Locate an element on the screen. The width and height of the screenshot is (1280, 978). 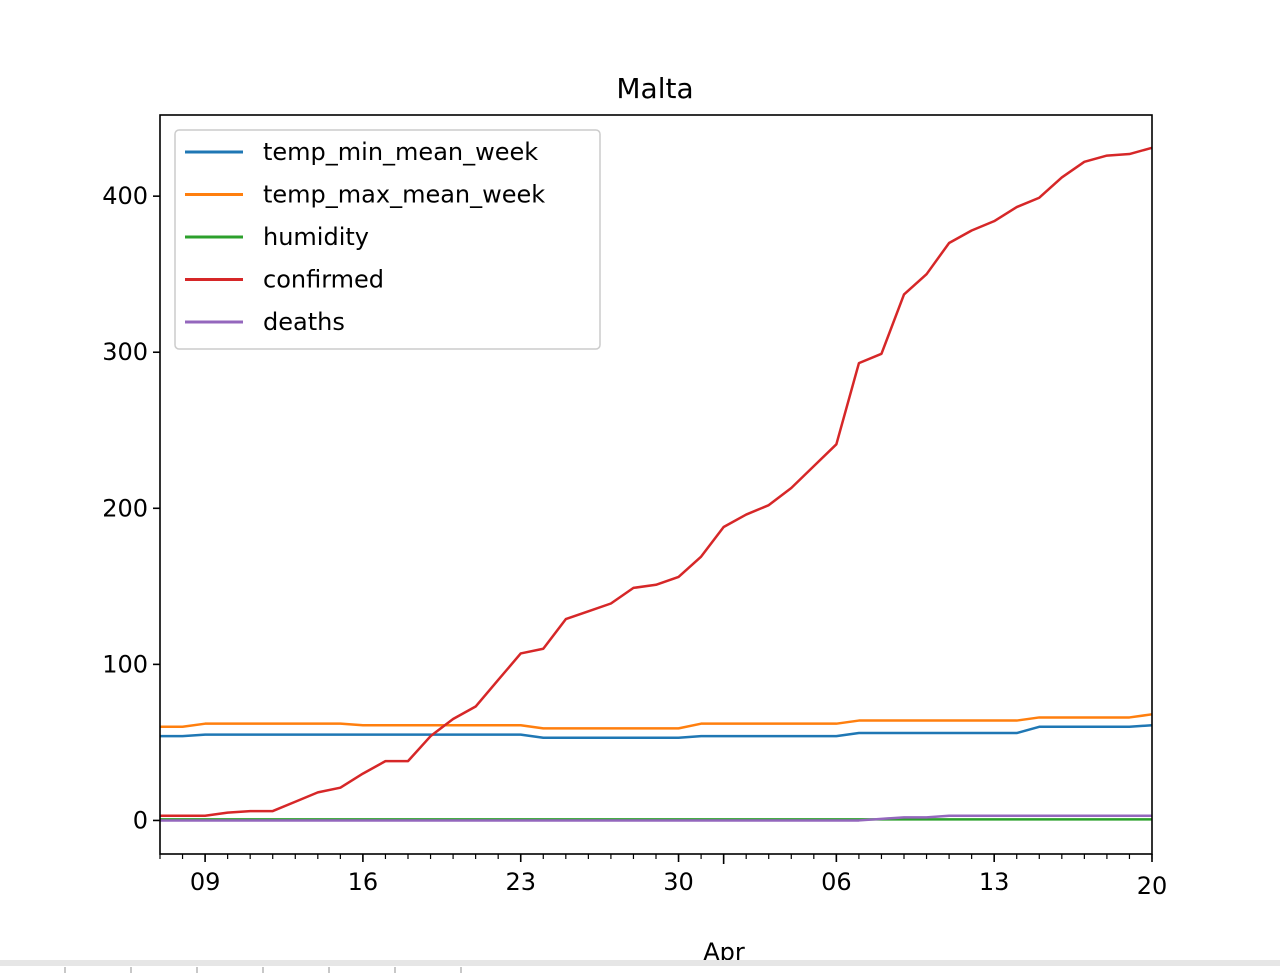
y-tick-label: 0 is located at coordinates (140, 820).